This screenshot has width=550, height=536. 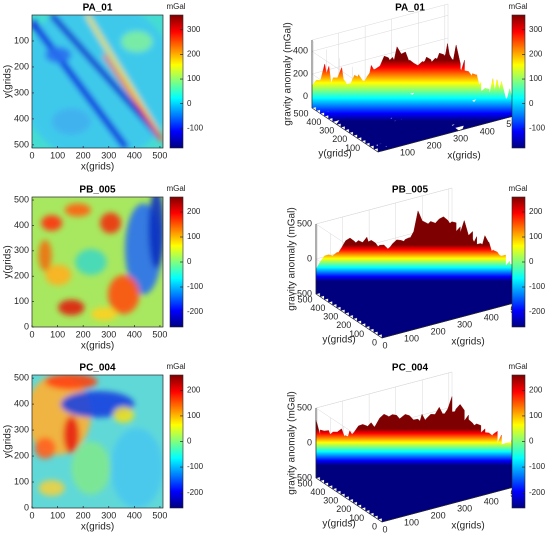 What do you see at coordinates (108, 155) in the screenshot?
I see `x-tick-label: 300` at bounding box center [108, 155].